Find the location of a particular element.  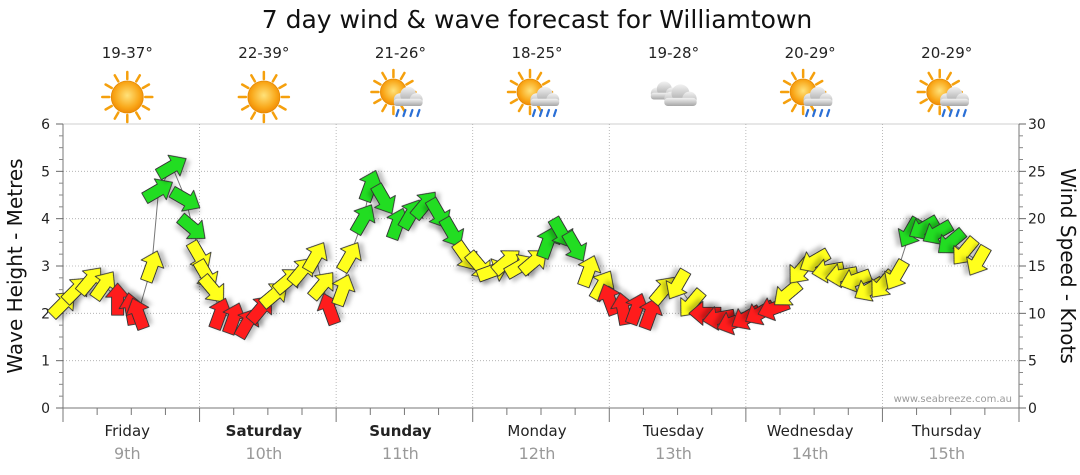

day-date-label: 12th is located at coordinates (537, 453).